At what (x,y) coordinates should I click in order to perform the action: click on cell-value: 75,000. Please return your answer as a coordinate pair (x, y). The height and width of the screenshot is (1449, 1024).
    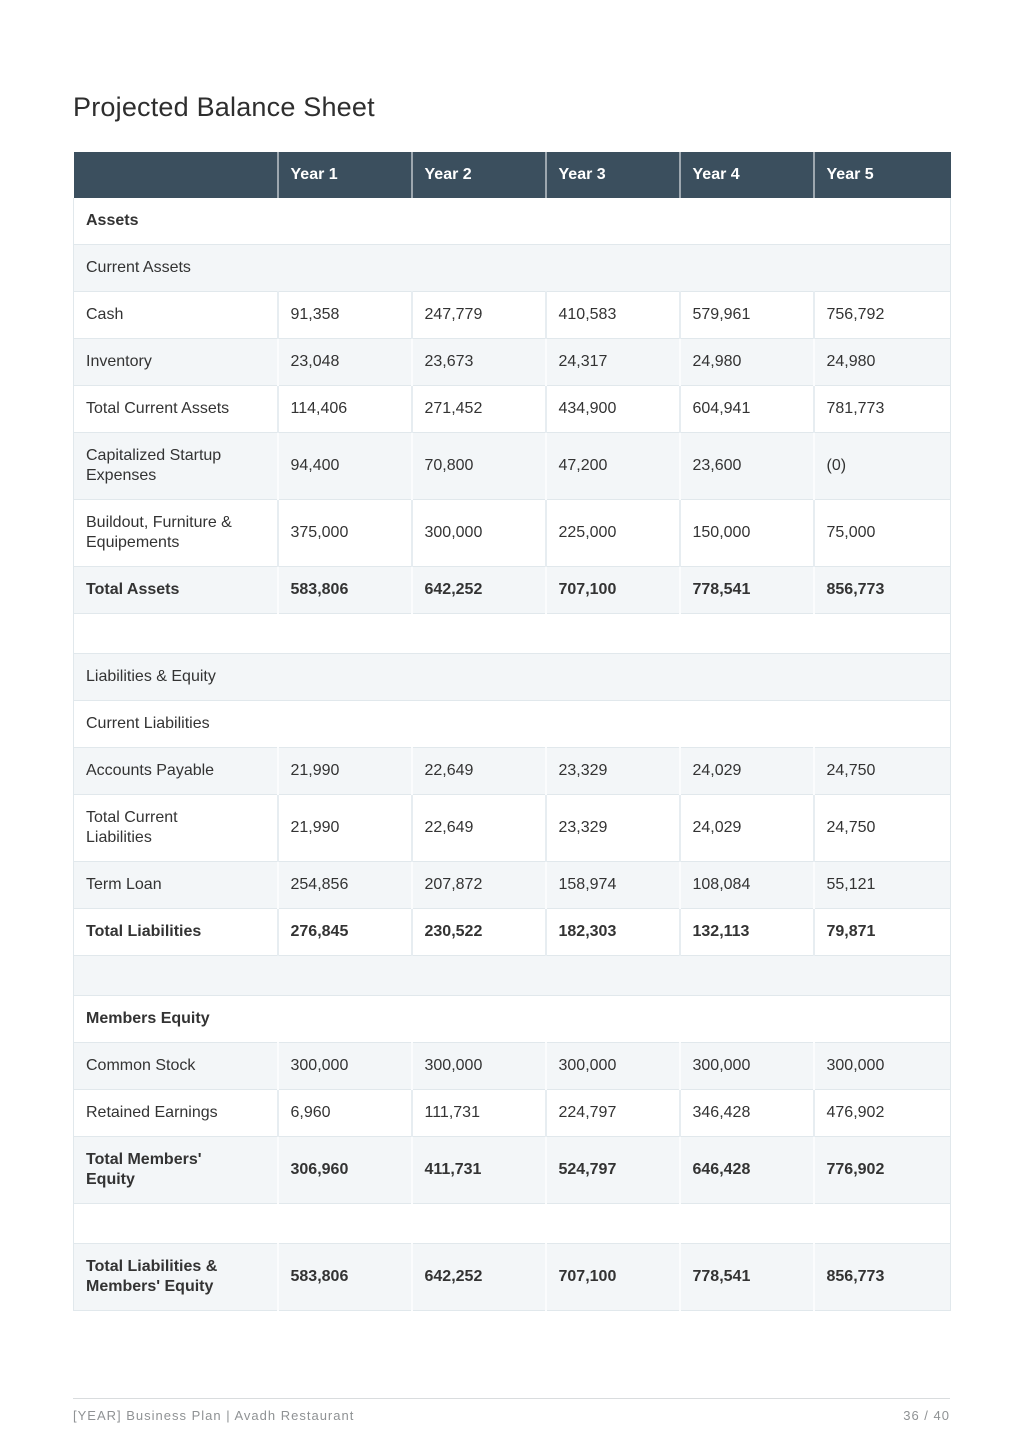
    Looking at the image, I should click on (881, 533).